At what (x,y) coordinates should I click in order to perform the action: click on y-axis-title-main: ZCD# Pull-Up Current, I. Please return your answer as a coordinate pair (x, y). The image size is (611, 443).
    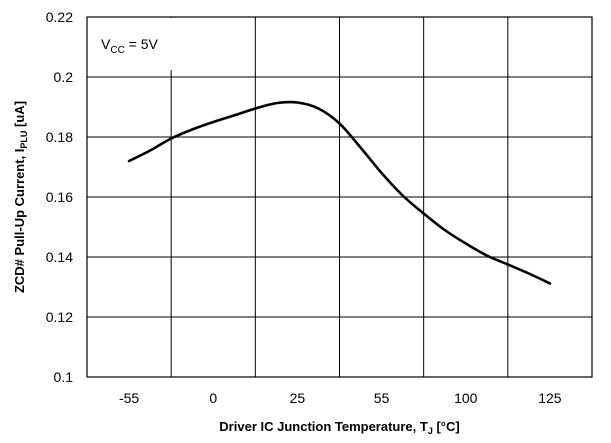
    Looking at the image, I should click on (19, 221).